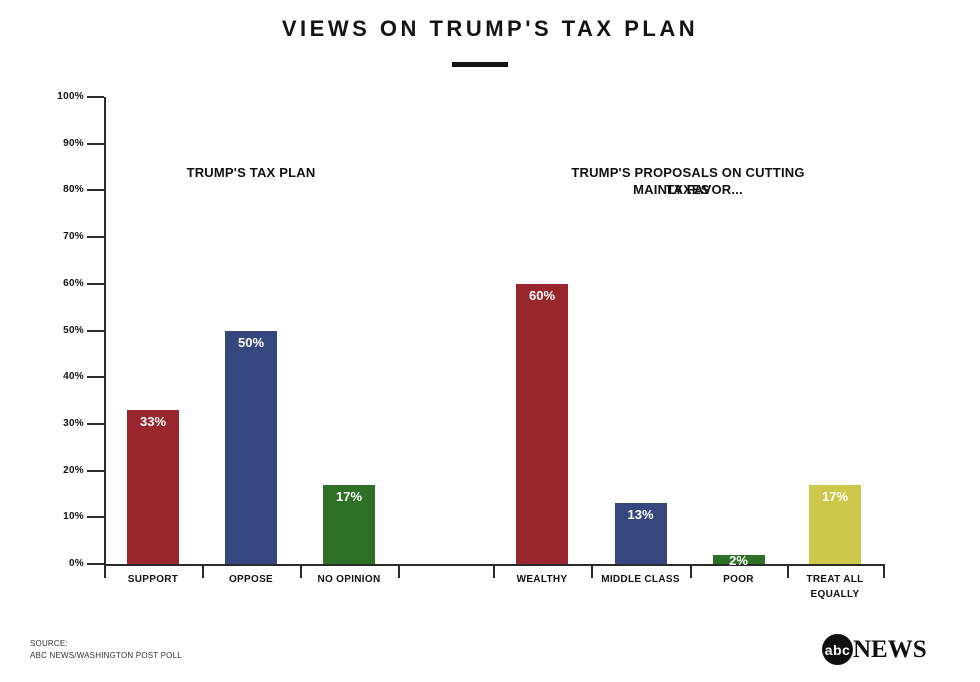  I want to click on bar-value-label: 60%, so click(542, 295).